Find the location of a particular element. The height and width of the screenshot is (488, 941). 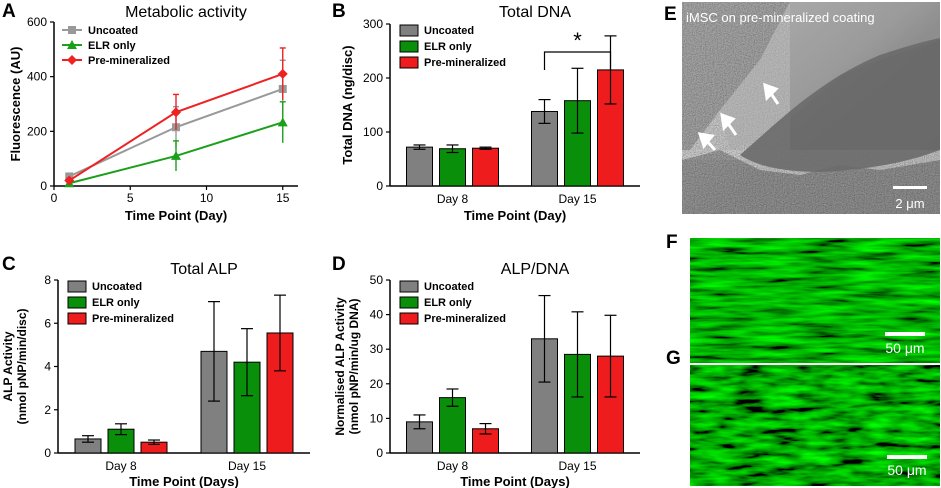

panel-label-g: G is located at coordinates (673, 358).